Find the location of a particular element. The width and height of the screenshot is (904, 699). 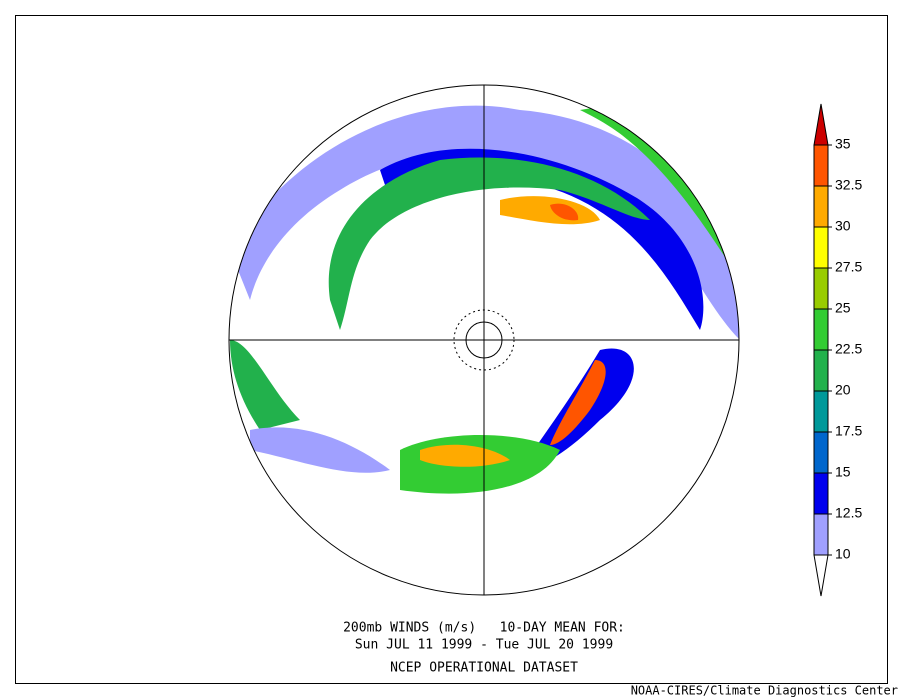

colorbar-label: 22.5 is located at coordinates (848, 349).